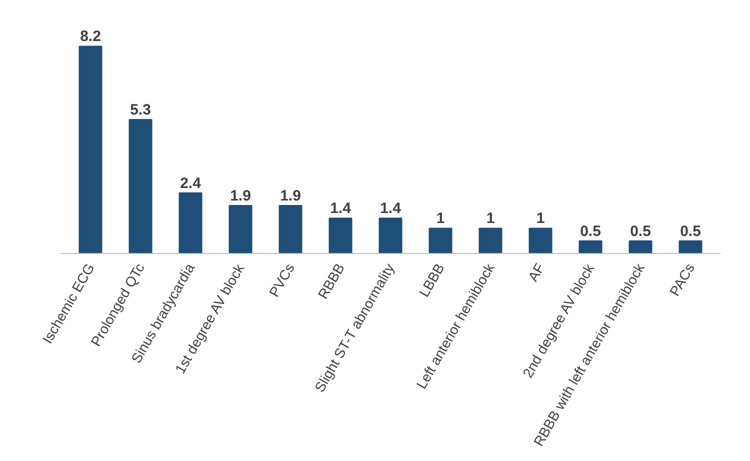 The width and height of the screenshot is (750, 461). Describe the element at coordinates (140, 110) in the screenshot. I see `data-label: 5.3` at that location.